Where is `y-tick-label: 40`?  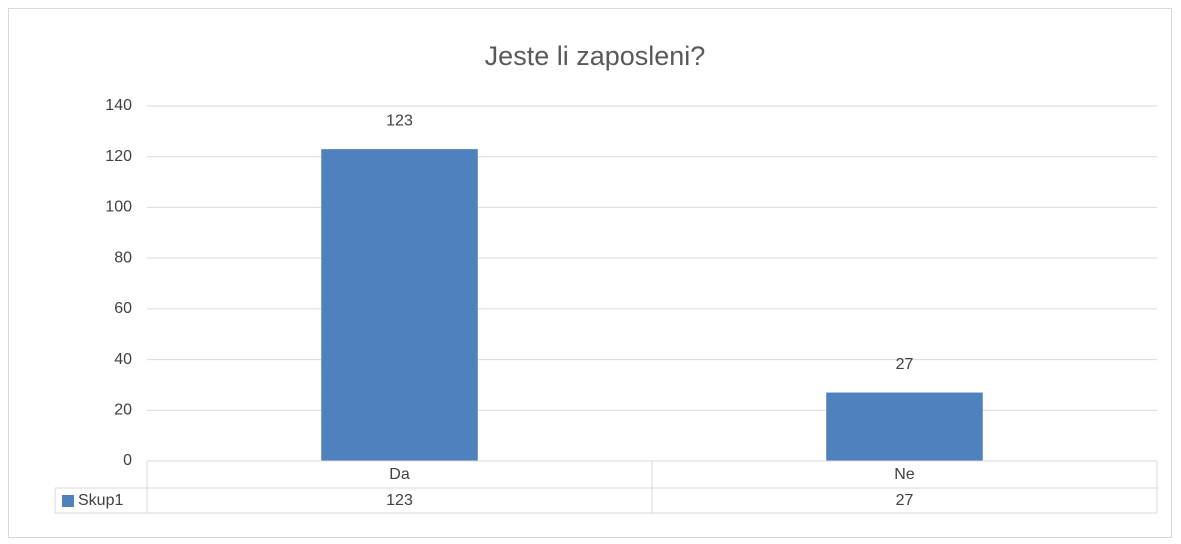 y-tick-label: 40 is located at coordinates (123, 359).